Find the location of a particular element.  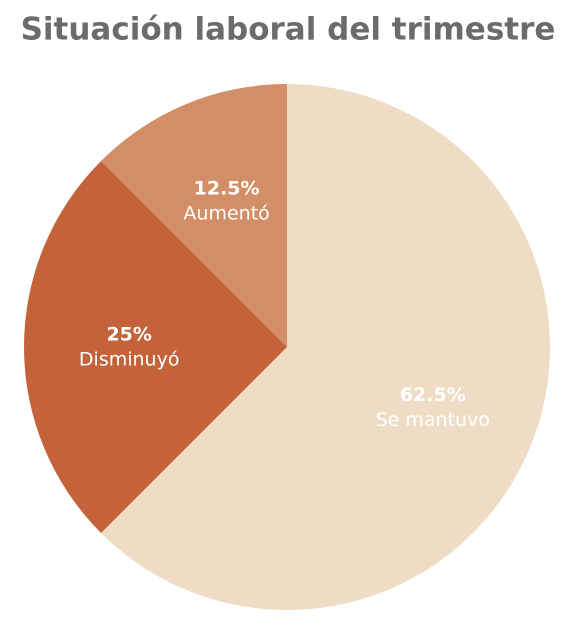

chart-title: Situación laboral del trimestre is located at coordinates (288, 30).